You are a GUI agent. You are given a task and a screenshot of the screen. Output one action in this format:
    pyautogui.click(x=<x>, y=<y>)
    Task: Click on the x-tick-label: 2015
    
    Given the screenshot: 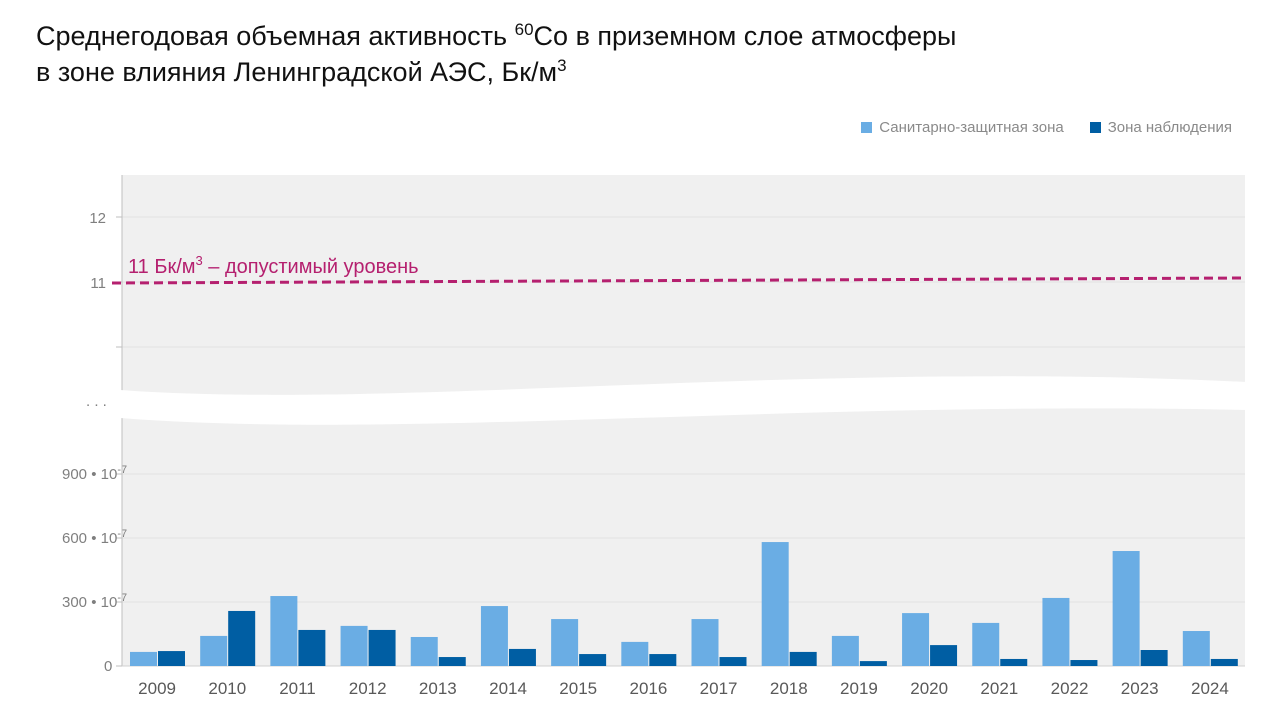 What is the action you would take?
    pyautogui.click(x=578, y=688)
    